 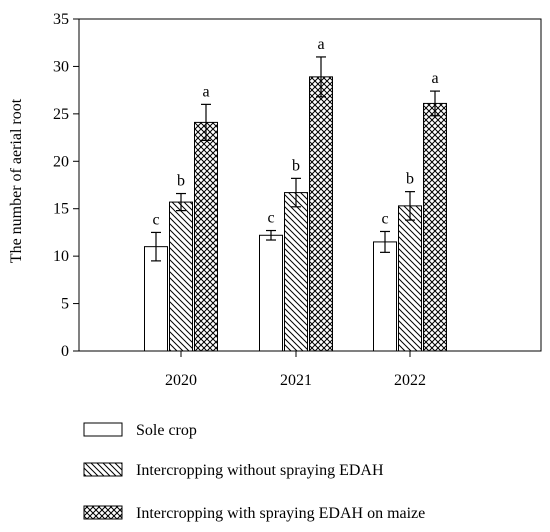 What do you see at coordinates (61, 66) in the screenshot?
I see `y-tick-label: 30` at bounding box center [61, 66].